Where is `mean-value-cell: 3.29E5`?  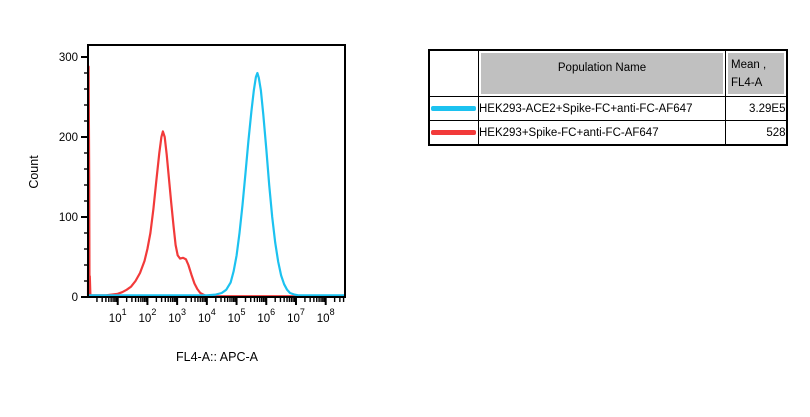
mean-value-cell: 3.29E5 is located at coordinates (756, 108).